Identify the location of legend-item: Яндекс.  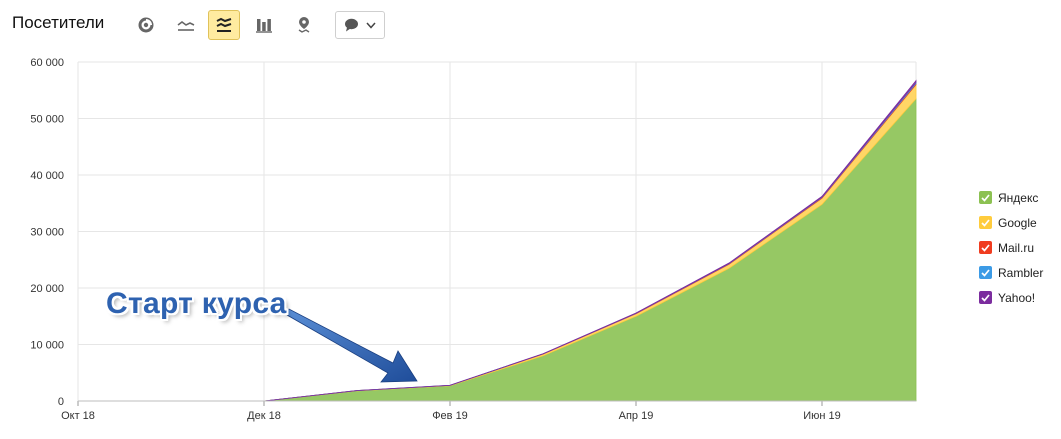
(1011, 197).